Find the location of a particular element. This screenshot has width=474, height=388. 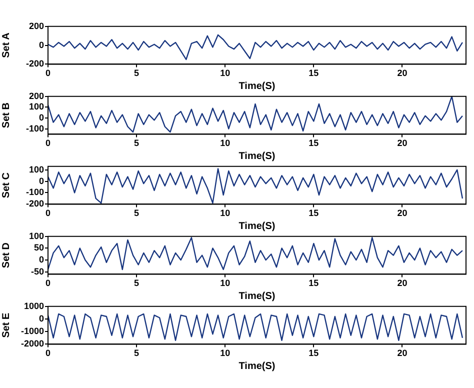

y-axis-title: Set D is located at coordinates (6, 255).